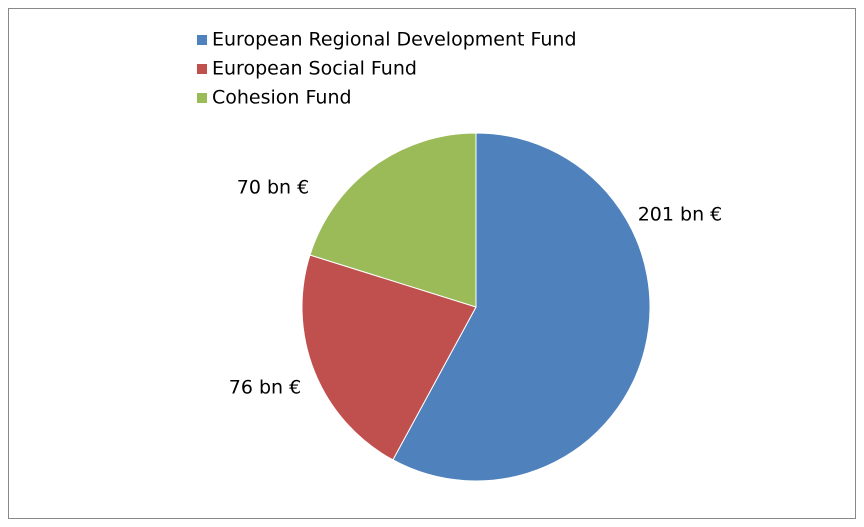 The image size is (864, 527). I want to click on data-label: 70 bn €, so click(273, 188).